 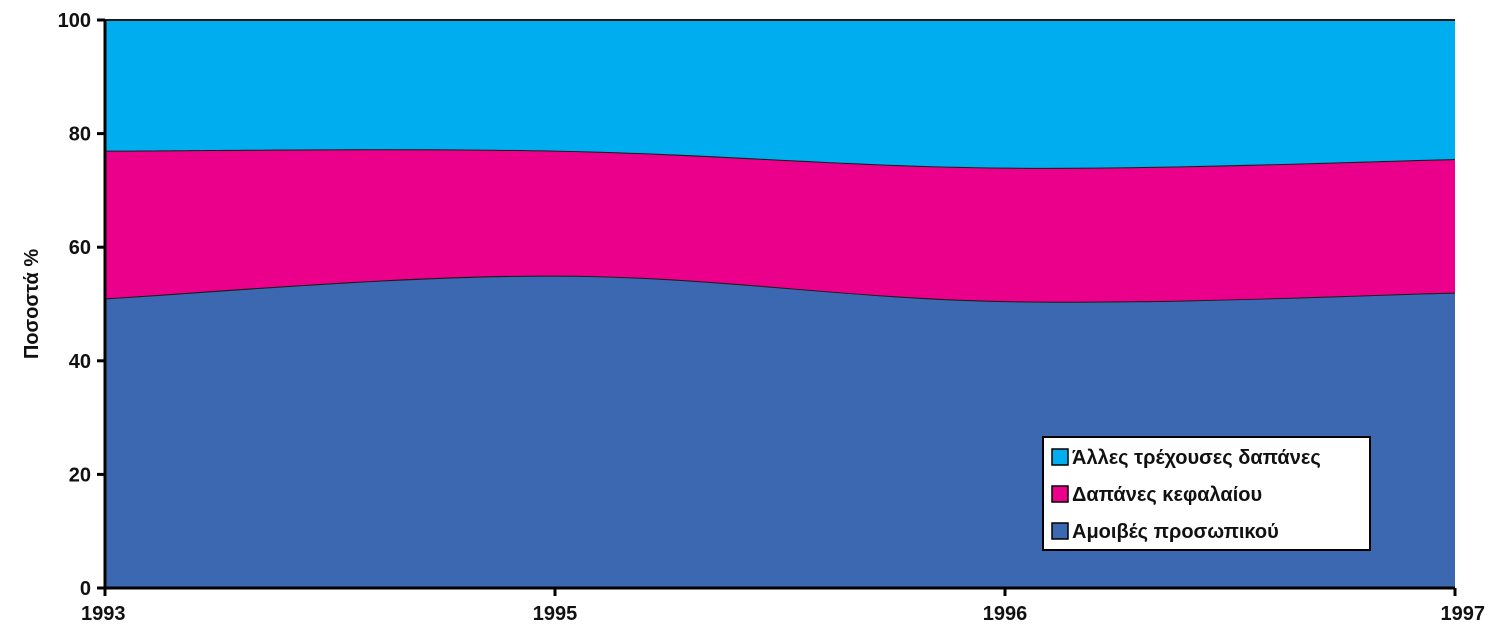 I want to click on x-ticks: 1993 1995 1996 1997, so click(x=783, y=606).